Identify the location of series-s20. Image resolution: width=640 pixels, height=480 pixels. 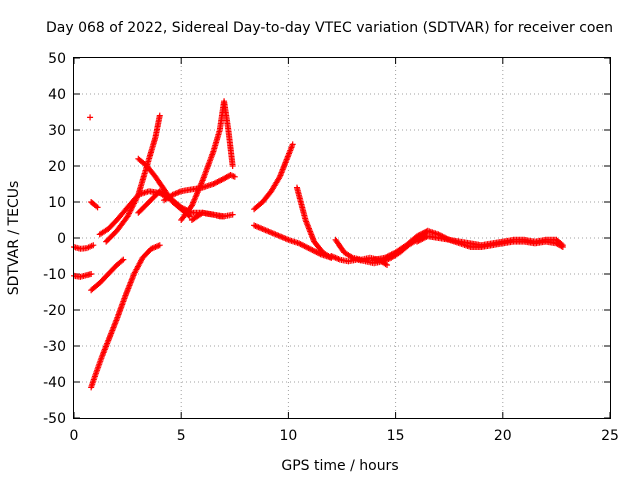
(490, 241).